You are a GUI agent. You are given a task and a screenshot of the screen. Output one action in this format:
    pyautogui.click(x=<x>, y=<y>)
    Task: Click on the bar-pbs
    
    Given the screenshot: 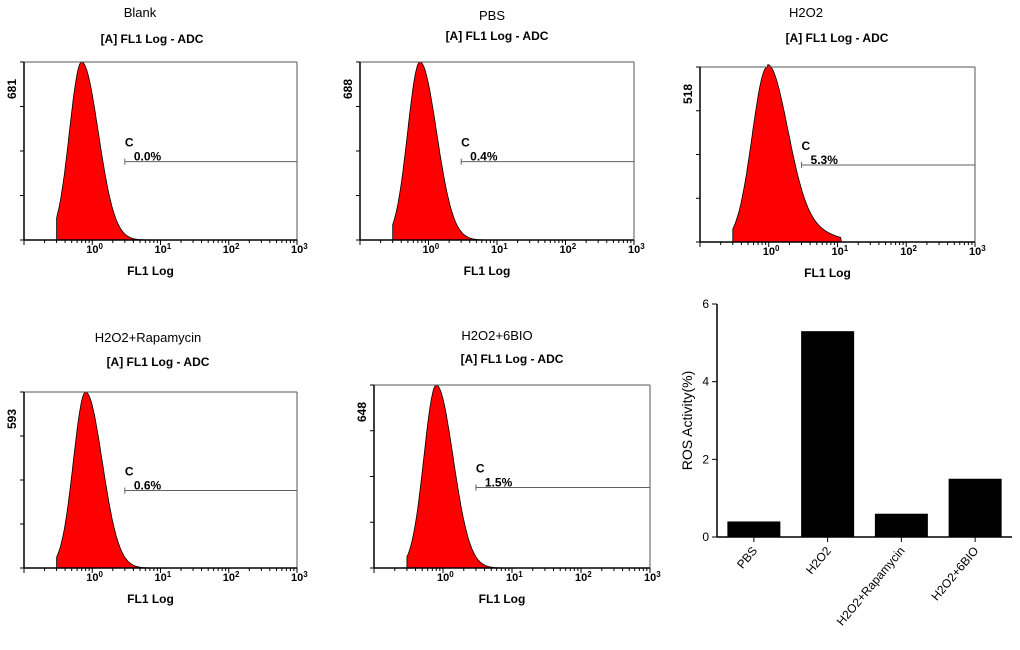 What is the action you would take?
    pyautogui.click(x=754, y=529)
    